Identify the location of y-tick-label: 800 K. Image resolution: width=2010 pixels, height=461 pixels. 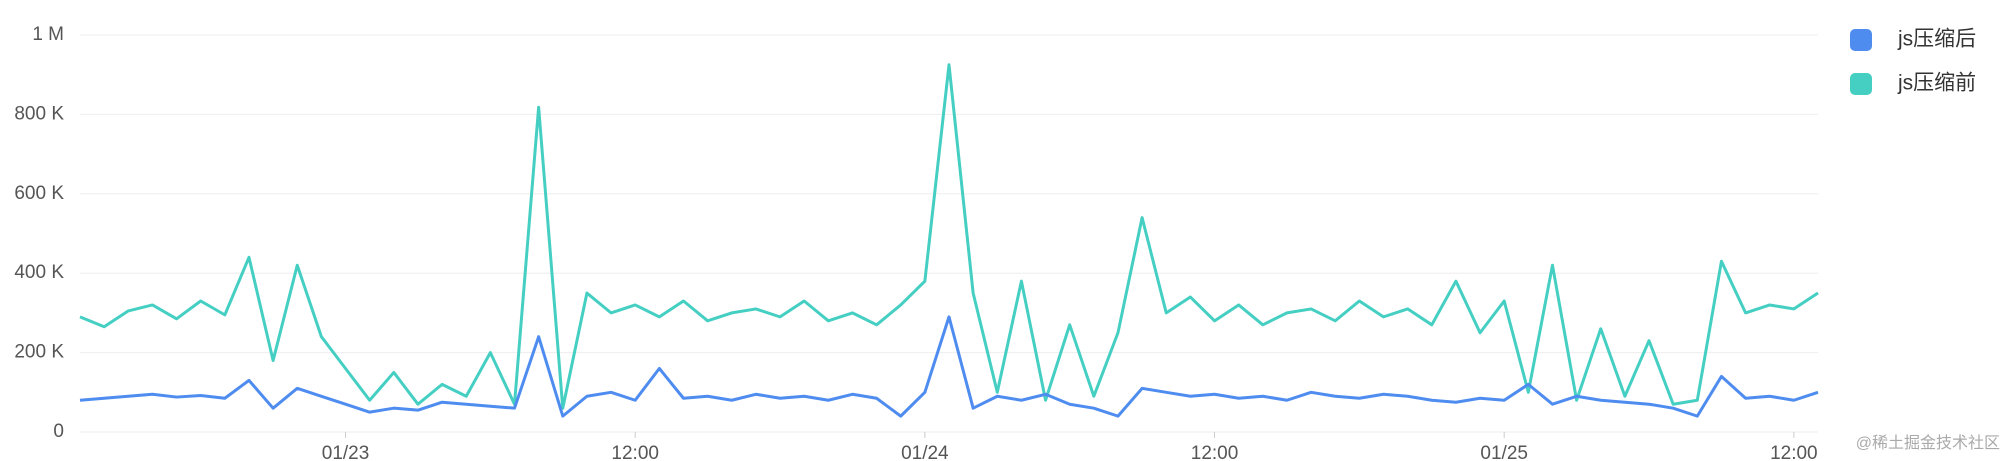
(39, 113).